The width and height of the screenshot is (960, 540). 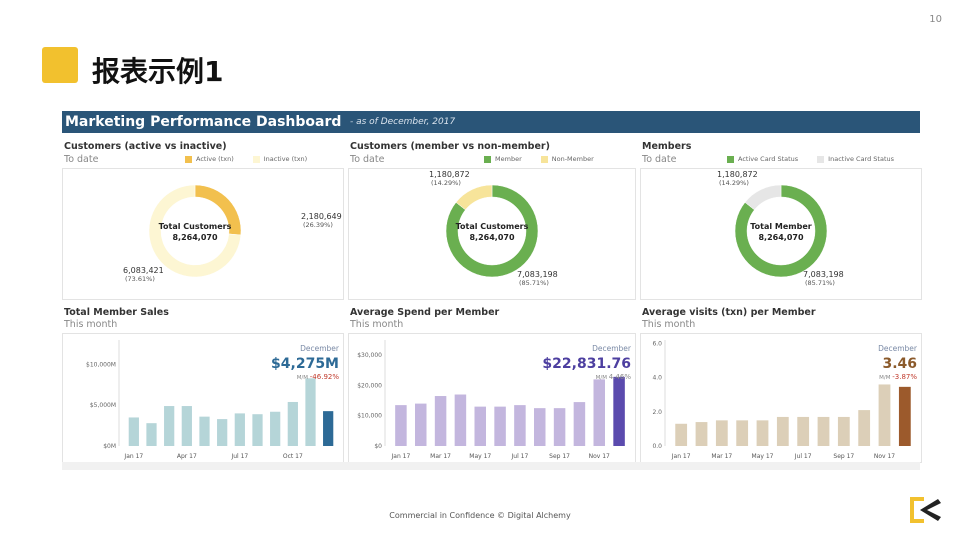 What do you see at coordinates (925, 510) in the screenshot?
I see `digital-alchemy-logo-icon` at bounding box center [925, 510].